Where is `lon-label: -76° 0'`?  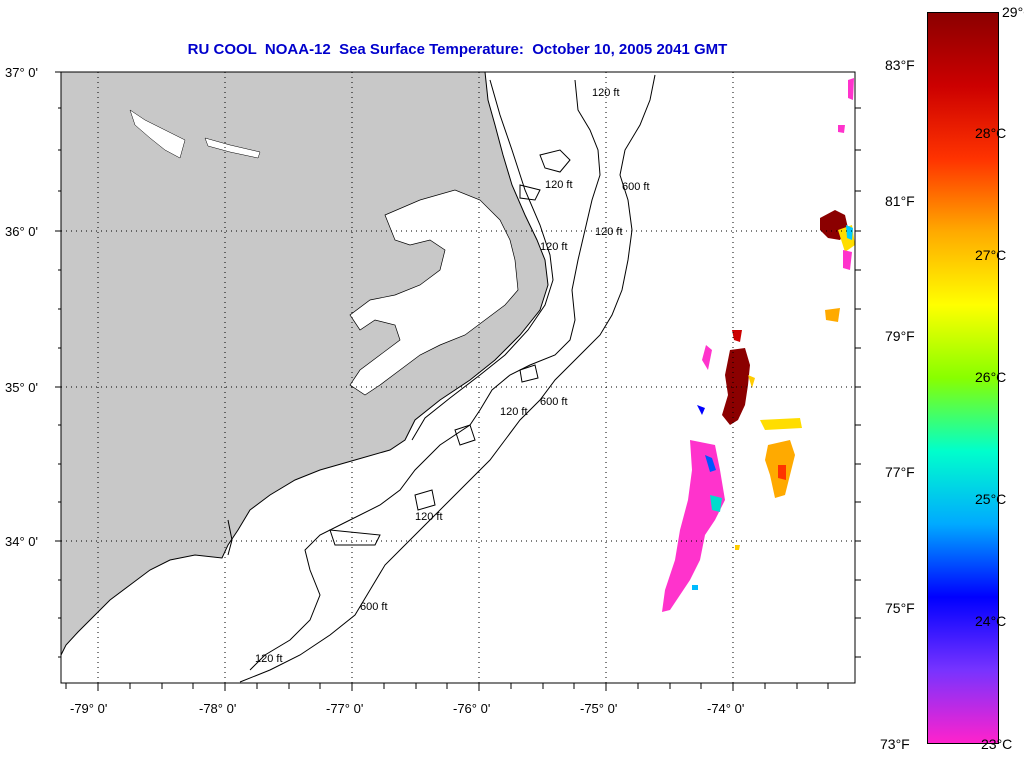
lon-label: -76° 0' is located at coordinates (471, 708).